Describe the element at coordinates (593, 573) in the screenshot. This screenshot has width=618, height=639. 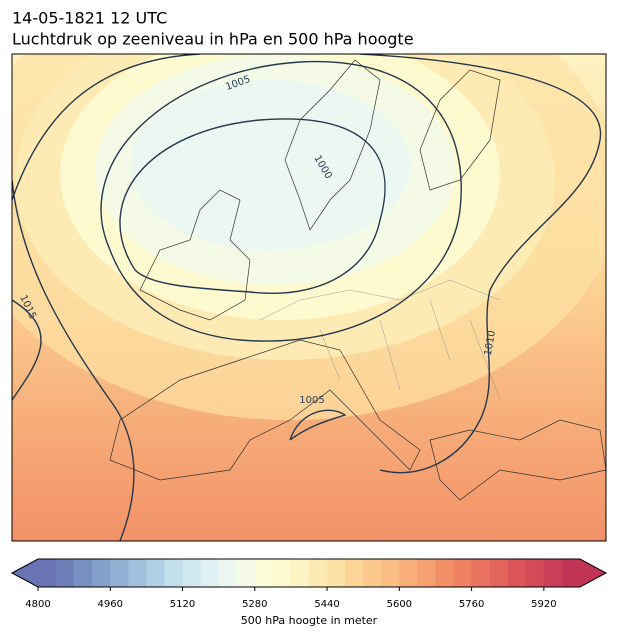
I see `colorbar-over` at that location.